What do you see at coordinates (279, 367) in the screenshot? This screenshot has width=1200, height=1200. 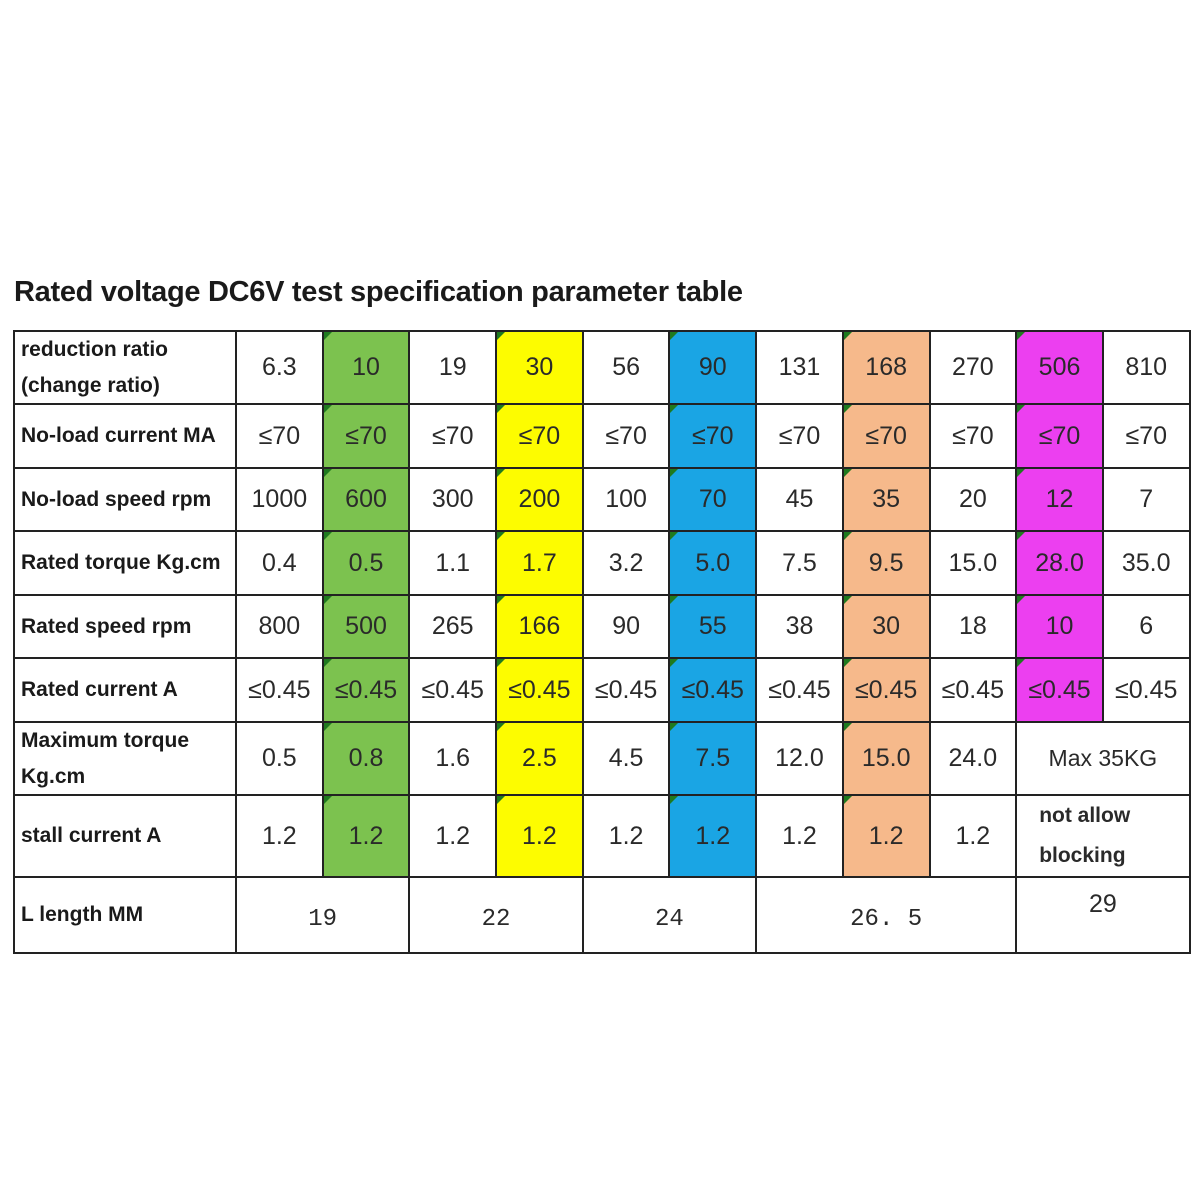 I see `table-cell: 6.3` at bounding box center [279, 367].